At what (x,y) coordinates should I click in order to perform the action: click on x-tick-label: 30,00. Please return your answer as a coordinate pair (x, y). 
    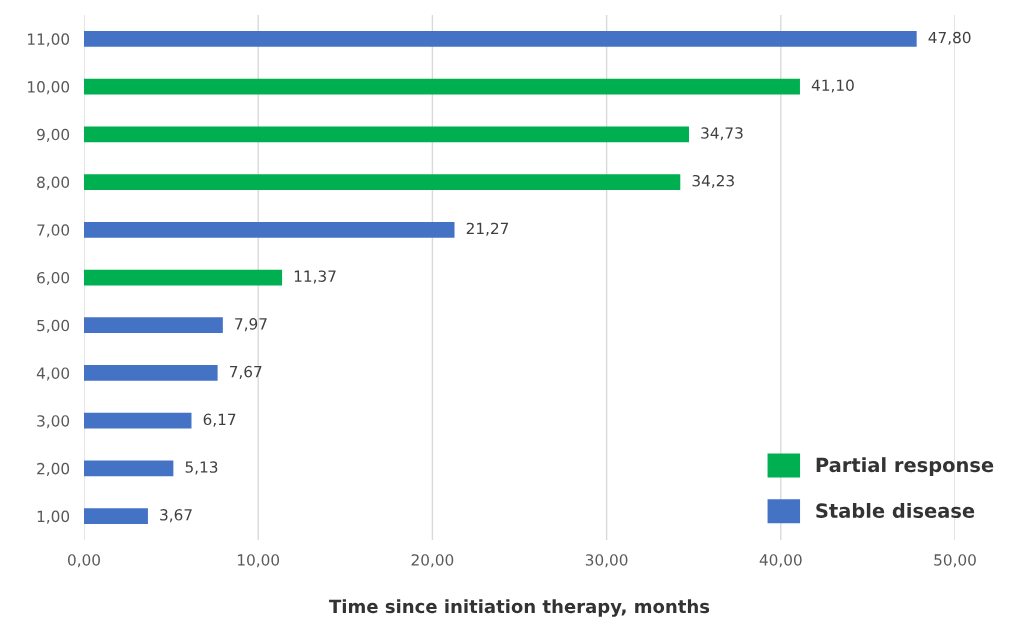
    Looking at the image, I should click on (606, 561).